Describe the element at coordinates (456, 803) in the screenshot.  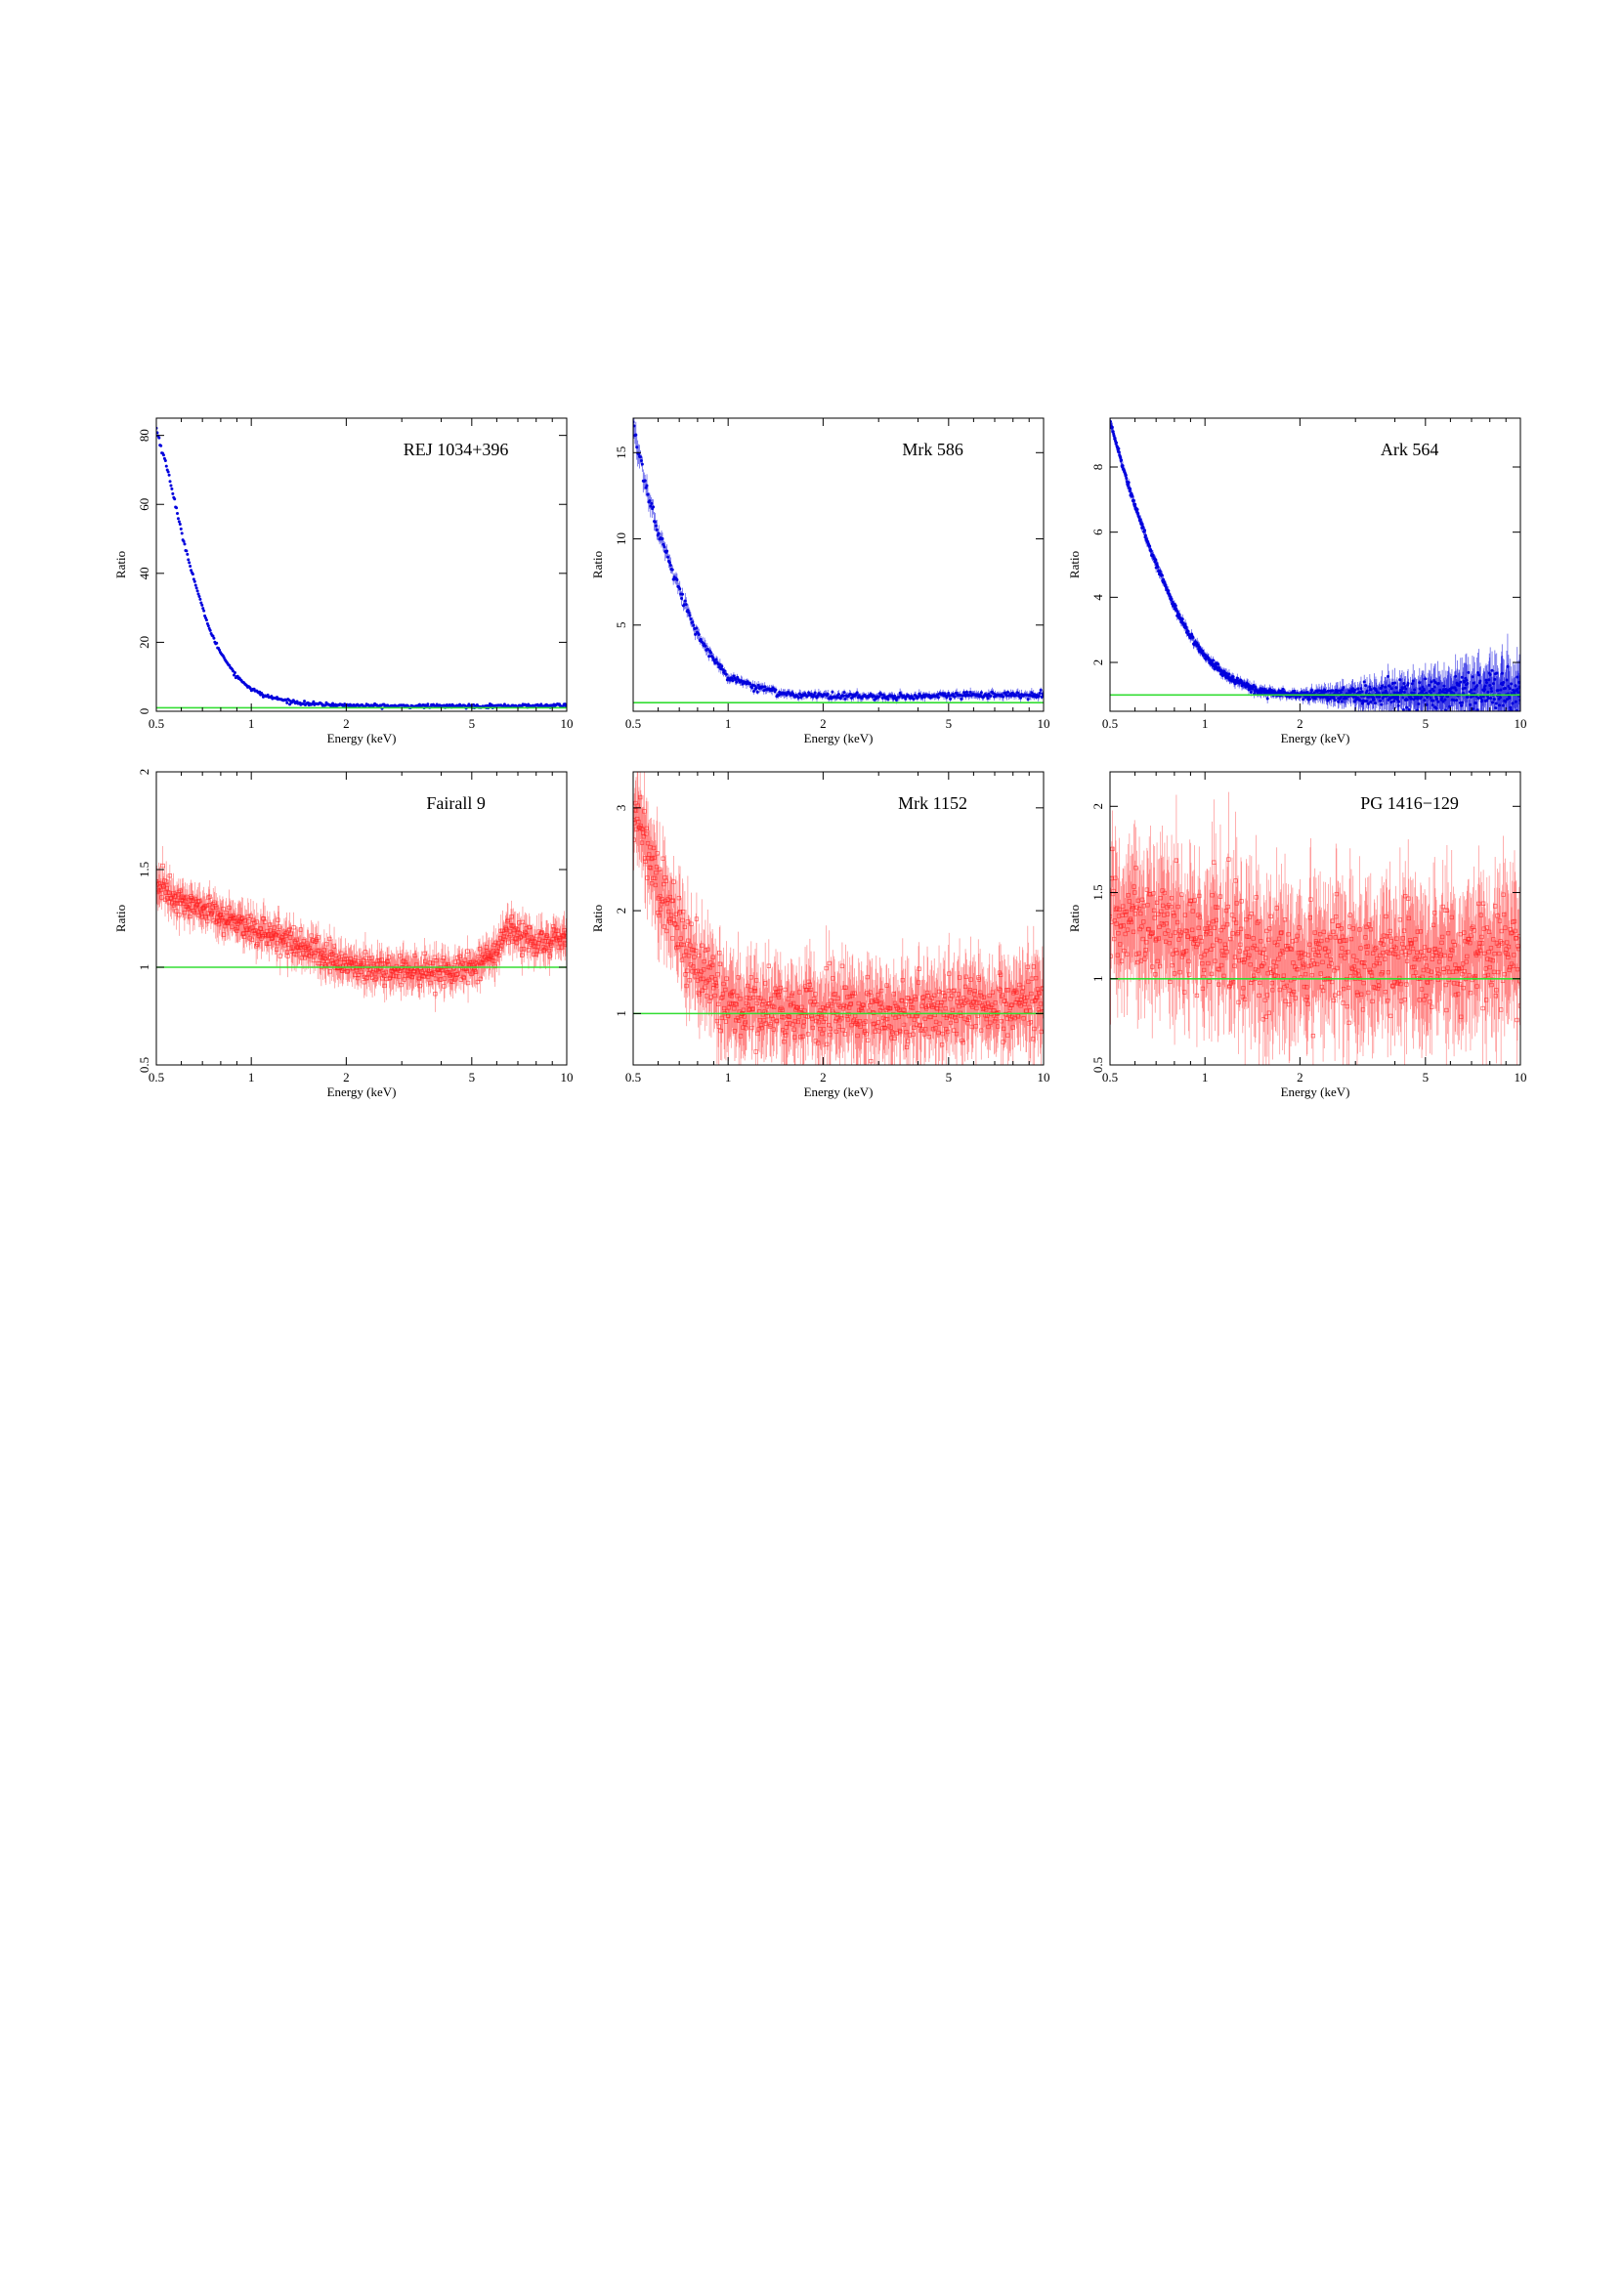
I see `chart-title: Fairall 9` at that location.